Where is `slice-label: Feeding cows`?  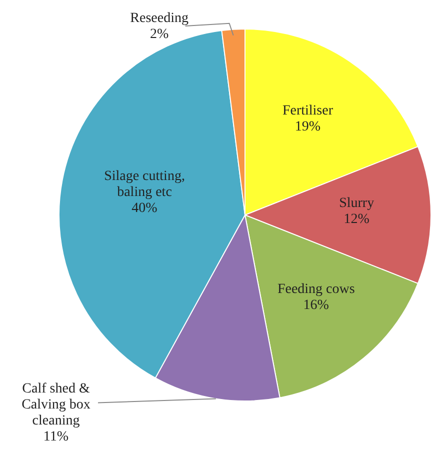 slice-label: Feeding cows is located at coordinates (316, 289).